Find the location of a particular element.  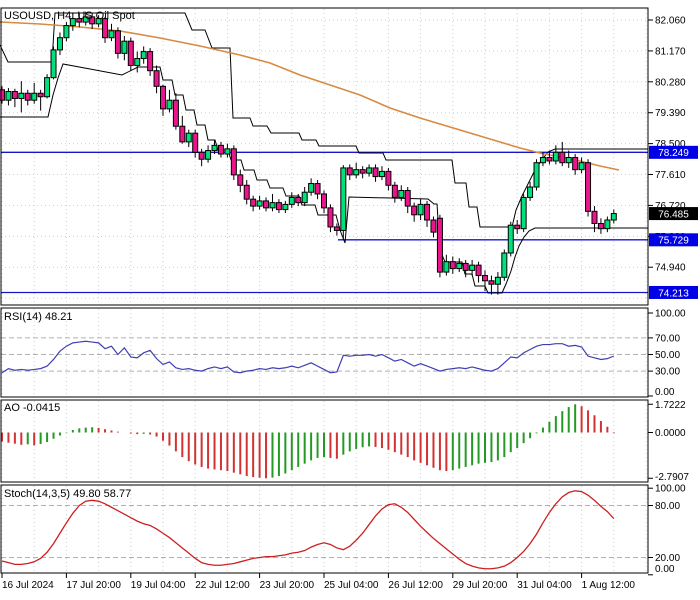

stoch-line is located at coordinates (308, 530).